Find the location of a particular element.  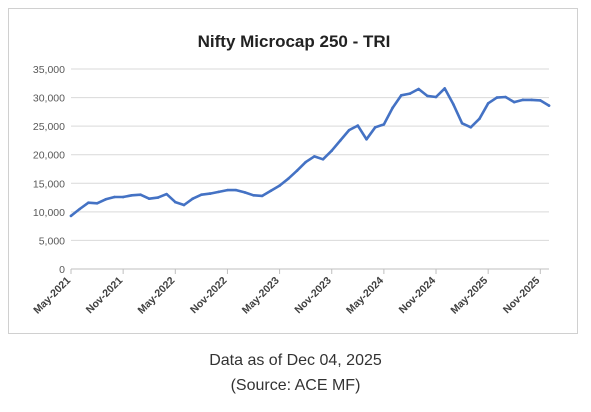

x-tick-label: May-2023 is located at coordinates (261, 296).